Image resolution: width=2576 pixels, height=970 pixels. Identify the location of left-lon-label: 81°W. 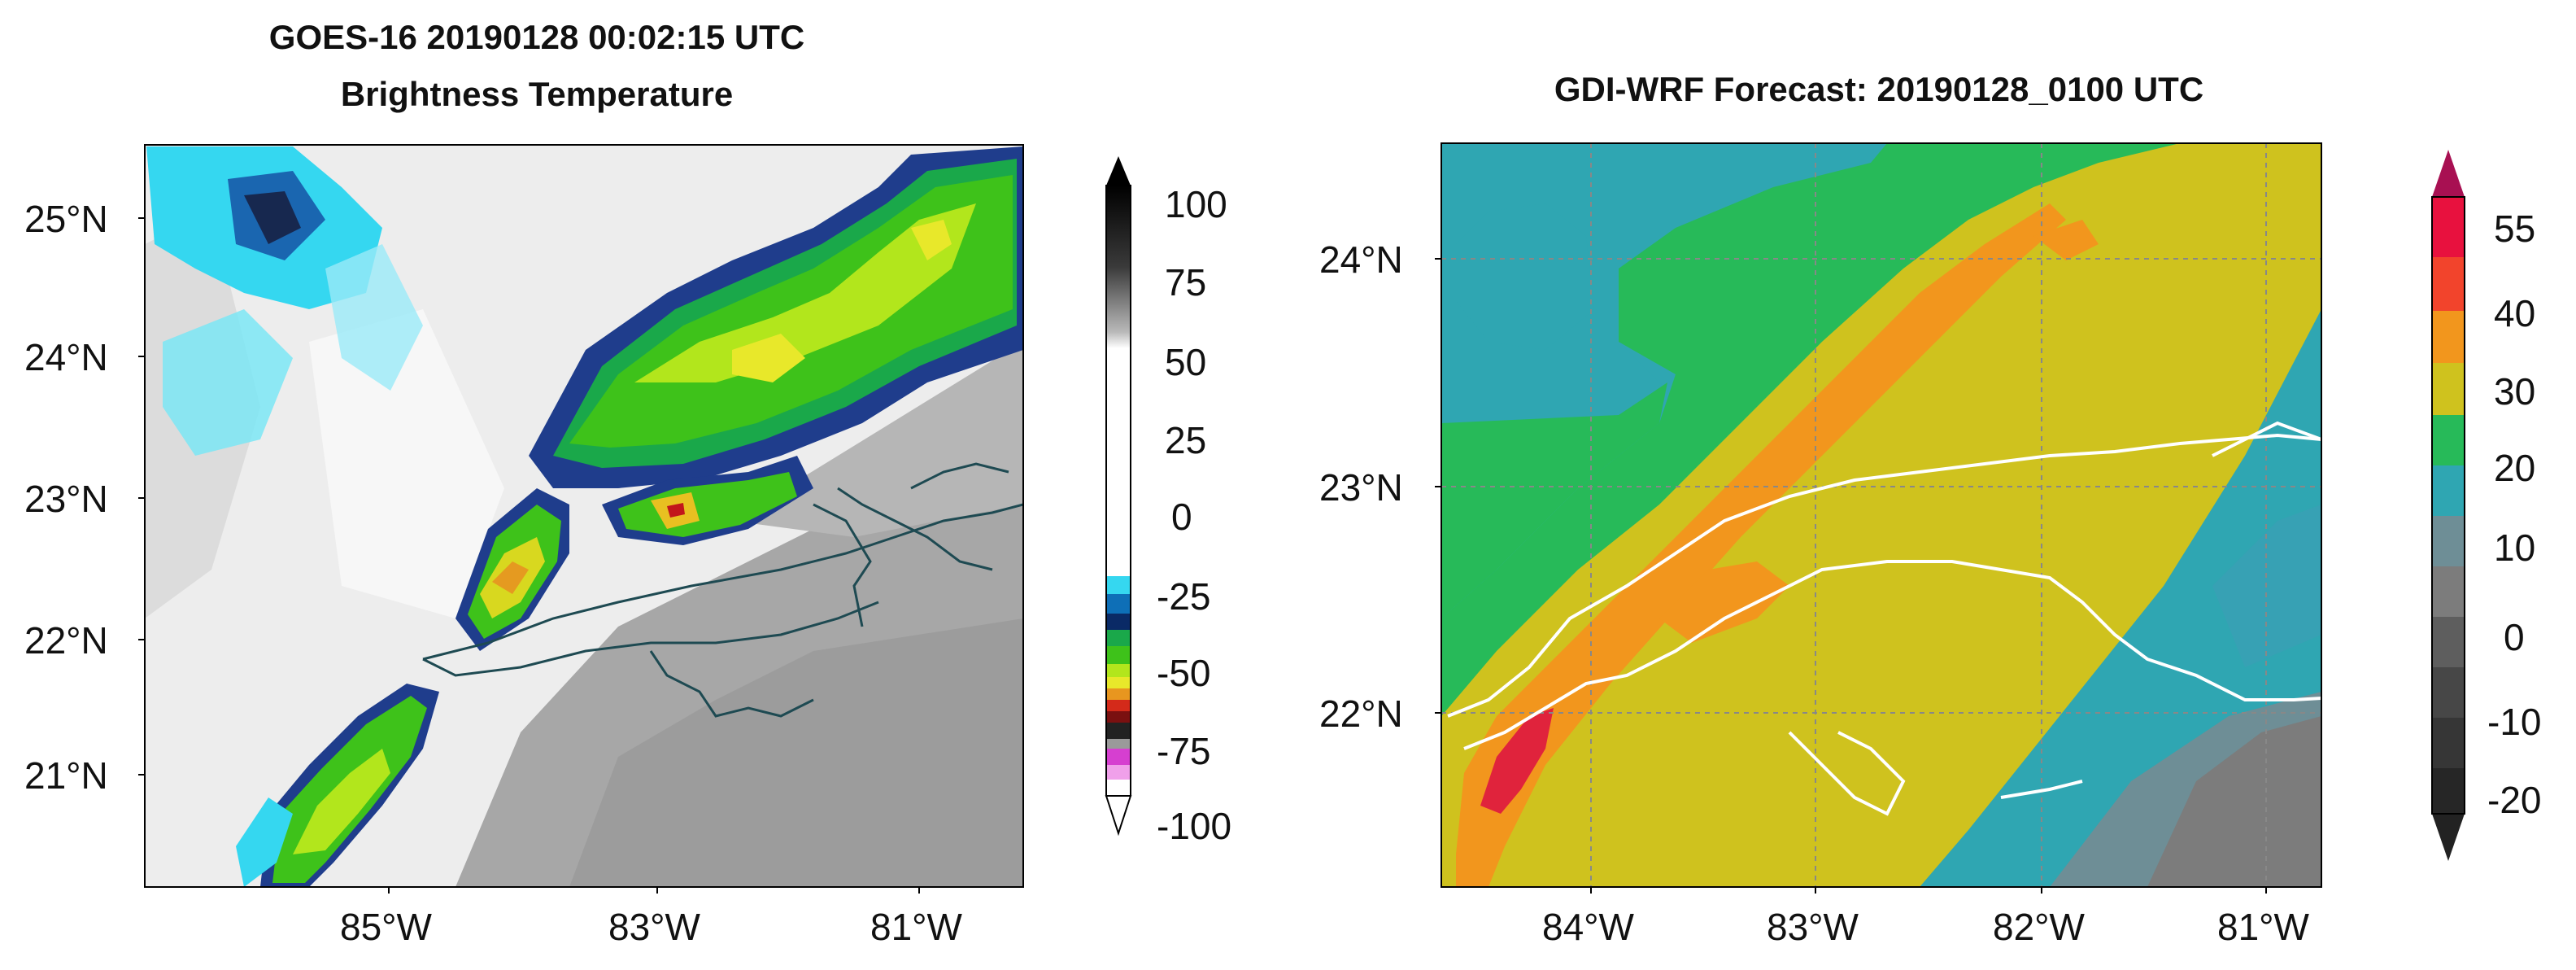
(916, 927).